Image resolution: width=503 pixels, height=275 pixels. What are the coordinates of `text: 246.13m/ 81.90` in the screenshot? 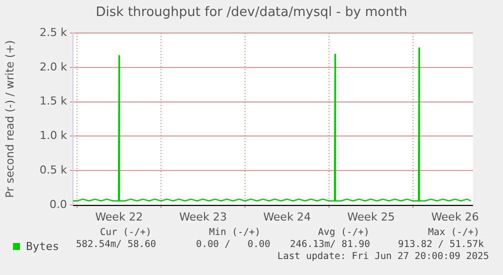 It's located at (330, 244).